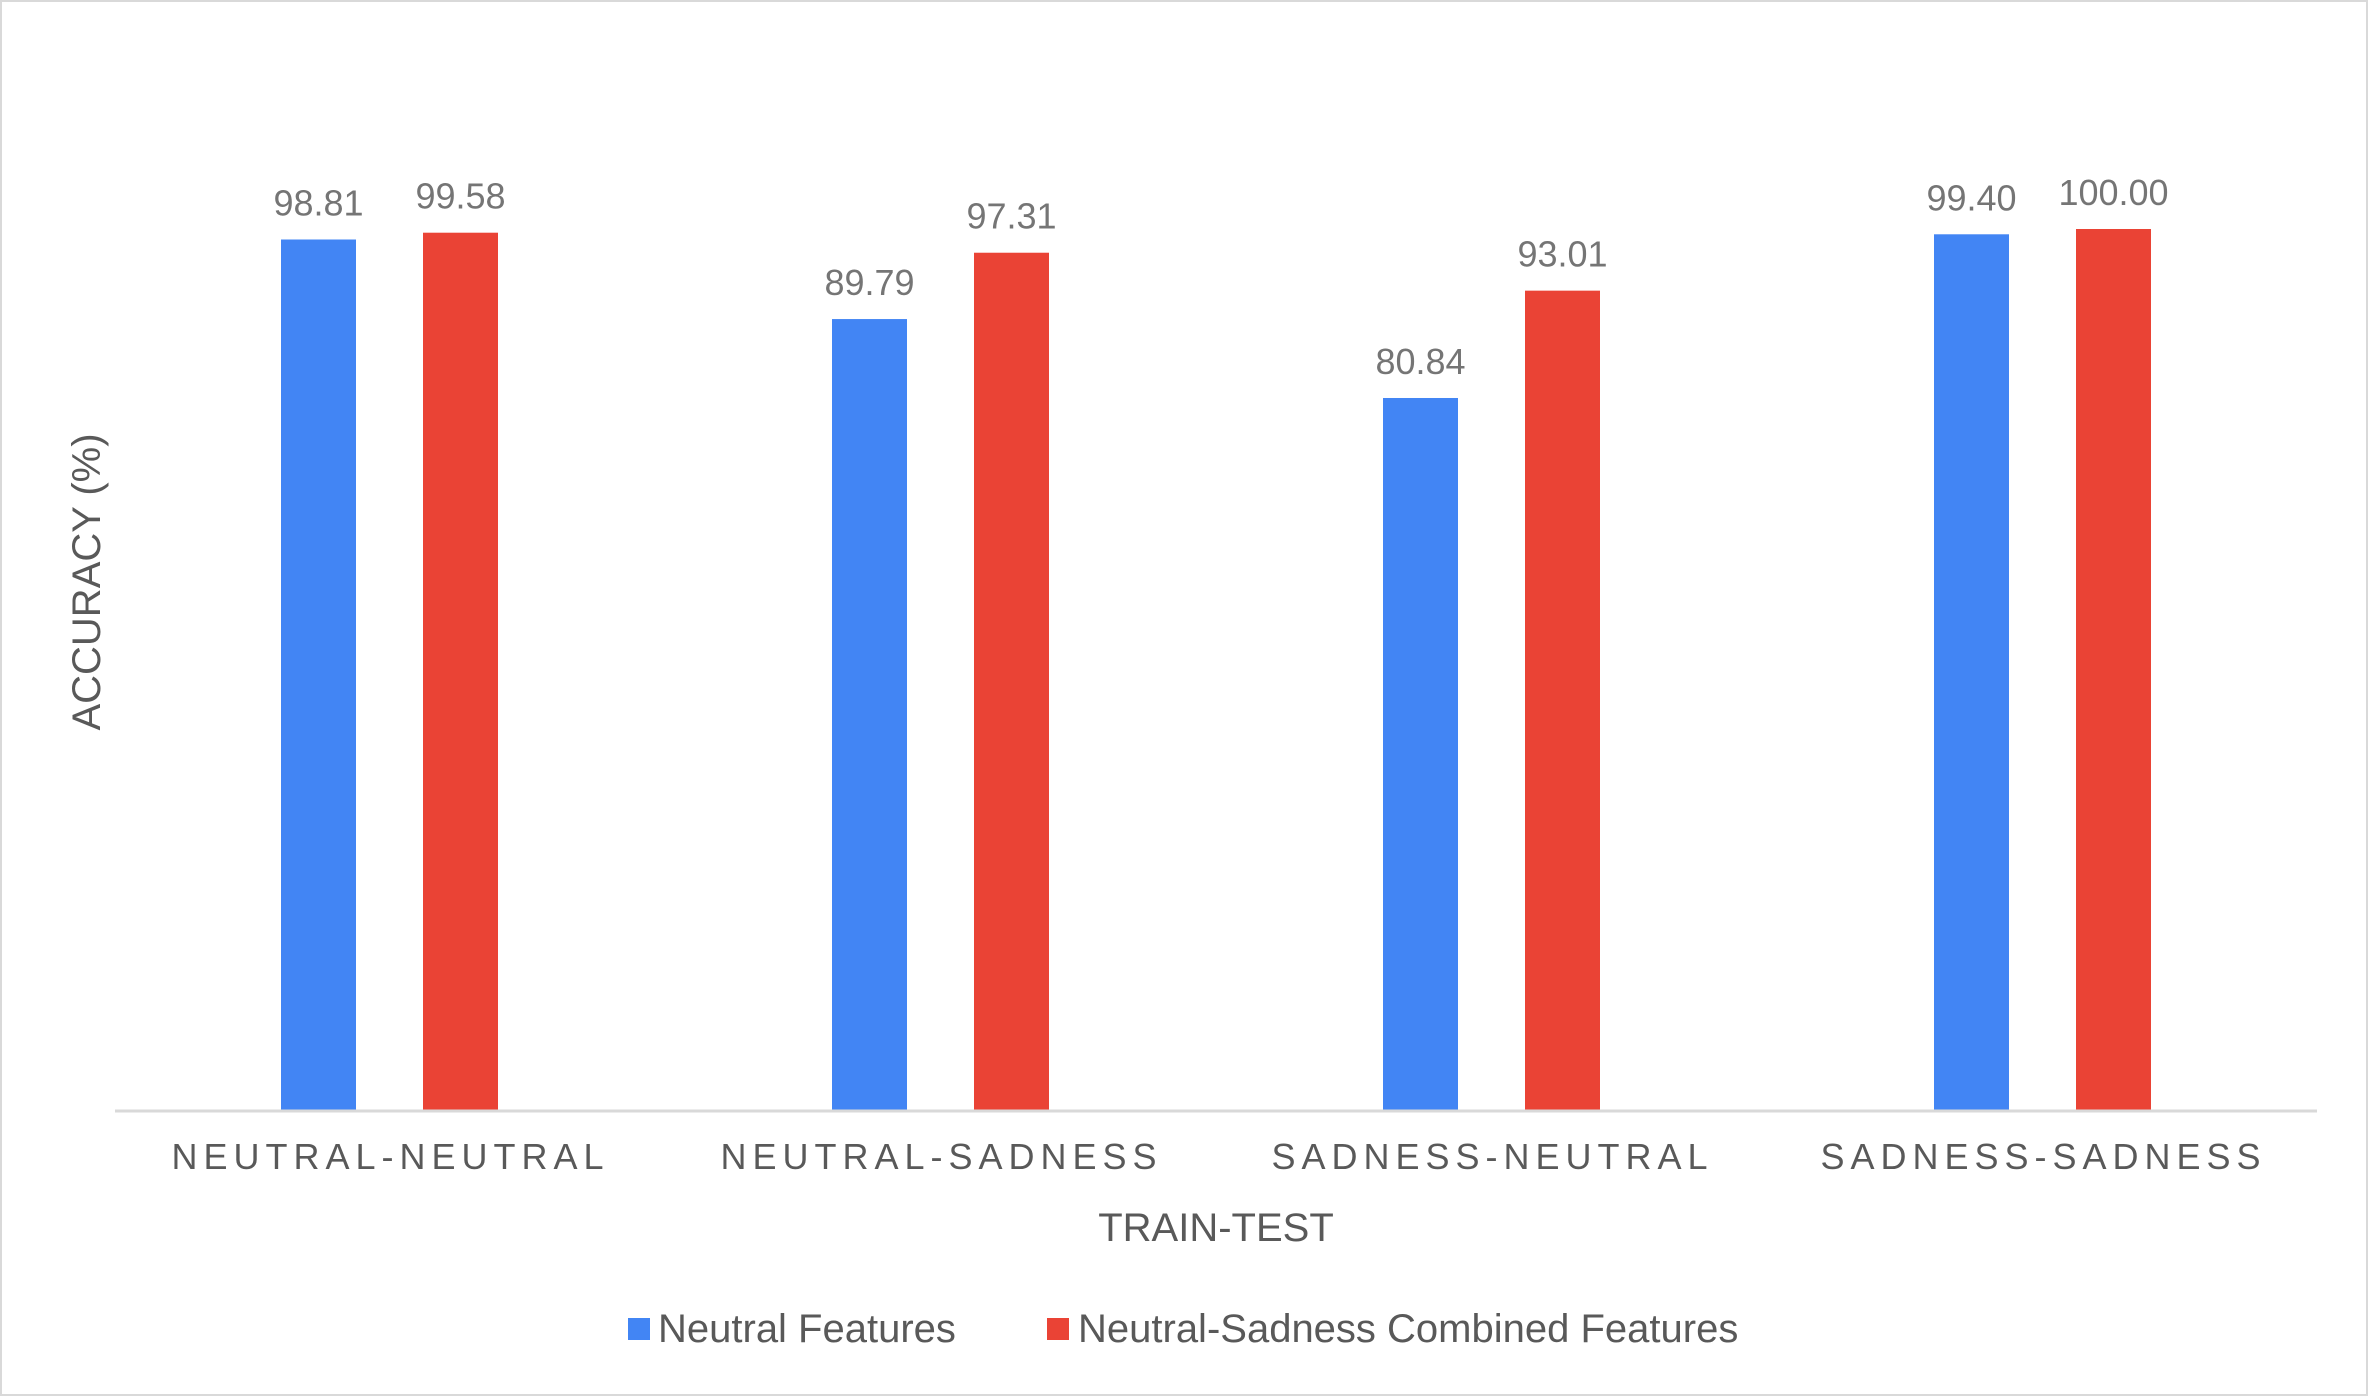 The image size is (2368, 1396). I want to click on y-axis-title: ACCURACY (%), so click(87, 581).